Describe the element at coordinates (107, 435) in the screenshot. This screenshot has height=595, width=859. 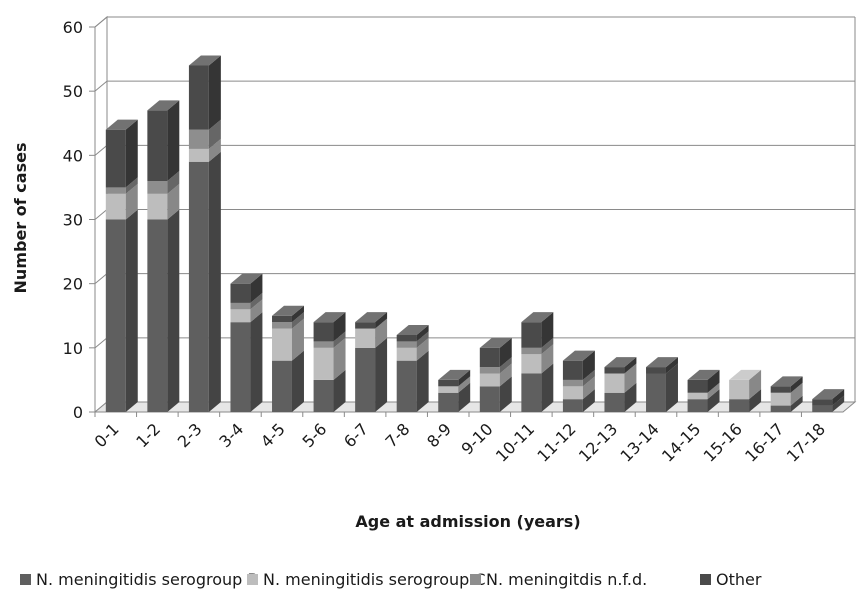
I see `x-tick-label: 0-1` at that location.